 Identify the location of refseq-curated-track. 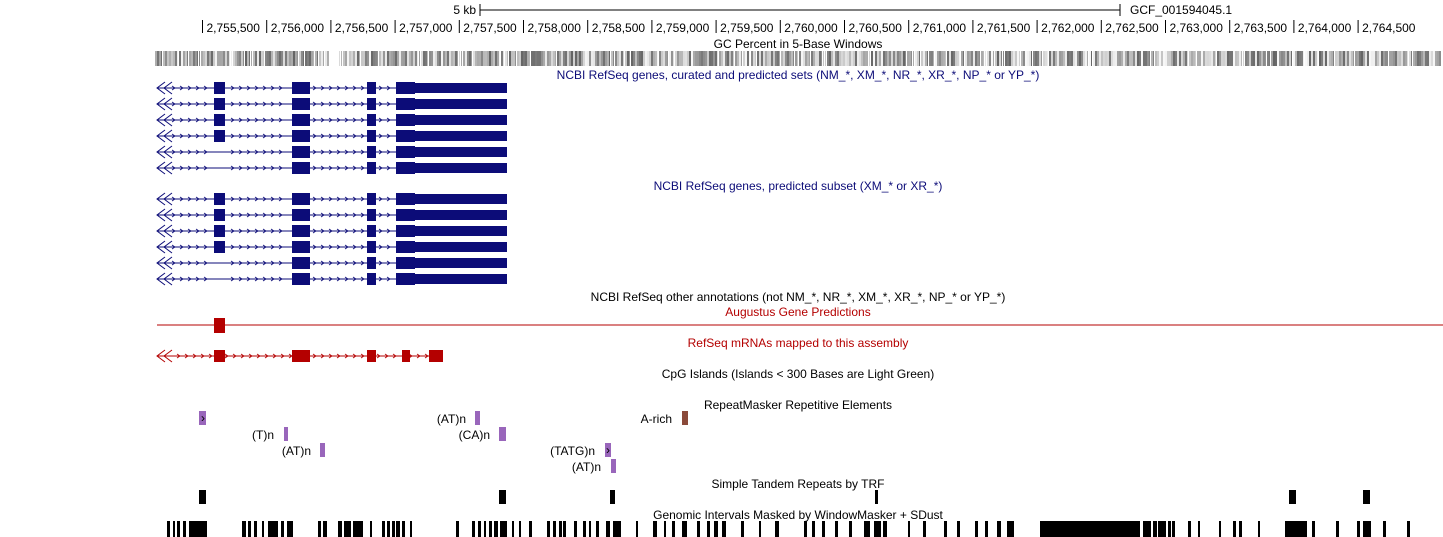
(331, 128).